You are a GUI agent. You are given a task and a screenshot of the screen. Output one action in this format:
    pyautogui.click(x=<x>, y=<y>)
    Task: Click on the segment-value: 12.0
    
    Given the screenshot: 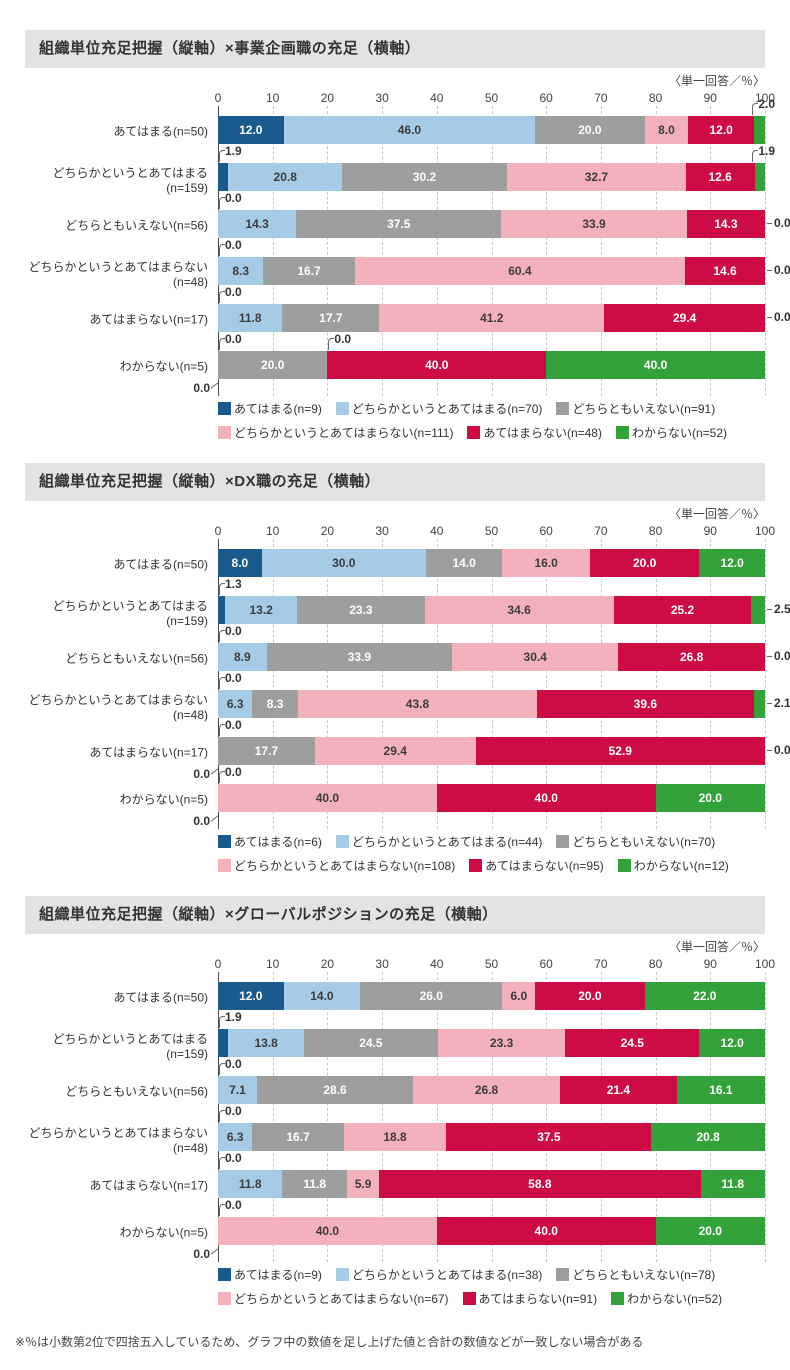 What is the action you would take?
    pyautogui.click(x=732, y=1043)
    